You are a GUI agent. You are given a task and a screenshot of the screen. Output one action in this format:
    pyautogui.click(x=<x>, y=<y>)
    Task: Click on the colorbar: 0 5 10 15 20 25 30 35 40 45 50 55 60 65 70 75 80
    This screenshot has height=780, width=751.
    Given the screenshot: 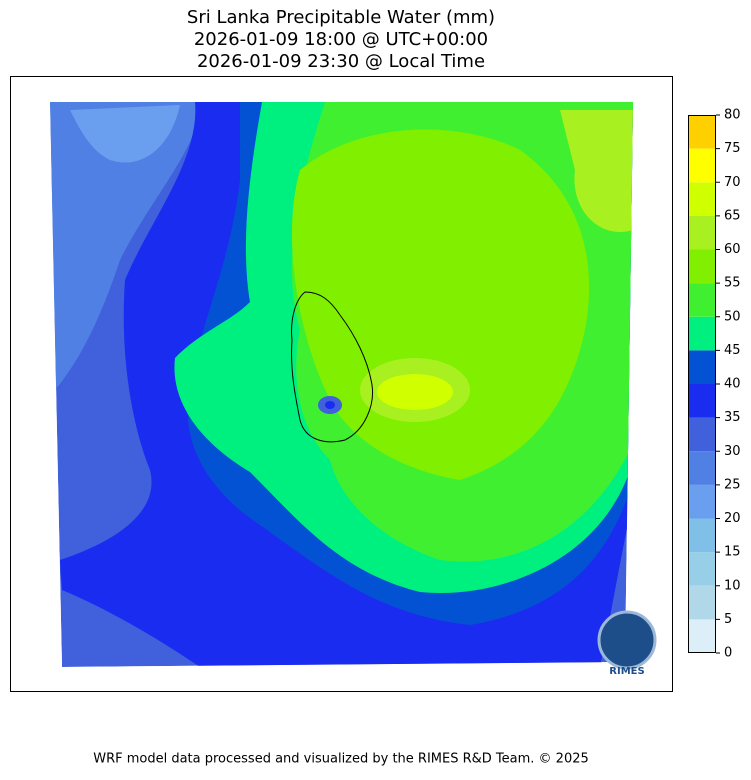 What is the action you would take?
    pyautogui.click(x=714, y=384)
    